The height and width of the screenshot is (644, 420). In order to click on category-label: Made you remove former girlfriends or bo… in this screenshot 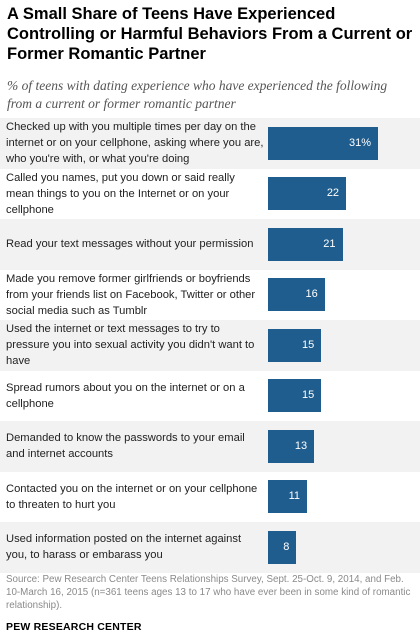, I will do `click(131, 294)`.